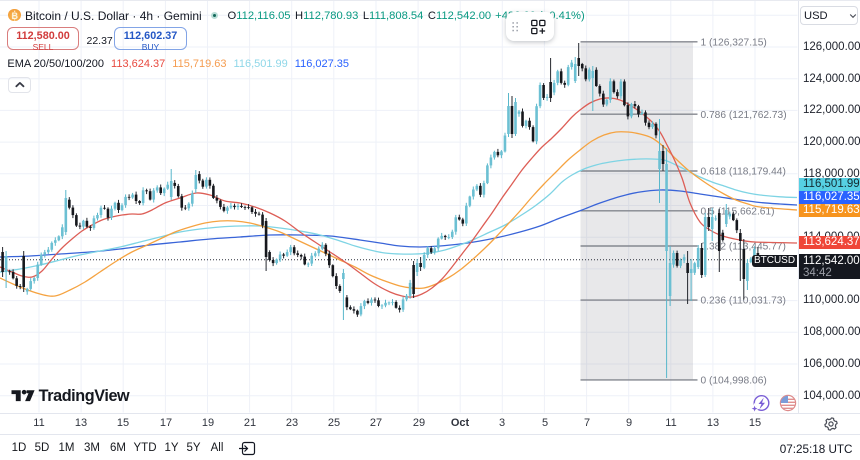 The height and width of the screenshot is (460, 860). What do you see at coordinates (734, 42) in the screenshot?
I see `svg-text: 1 (126,327.15)` at bounding box center [734, 42].